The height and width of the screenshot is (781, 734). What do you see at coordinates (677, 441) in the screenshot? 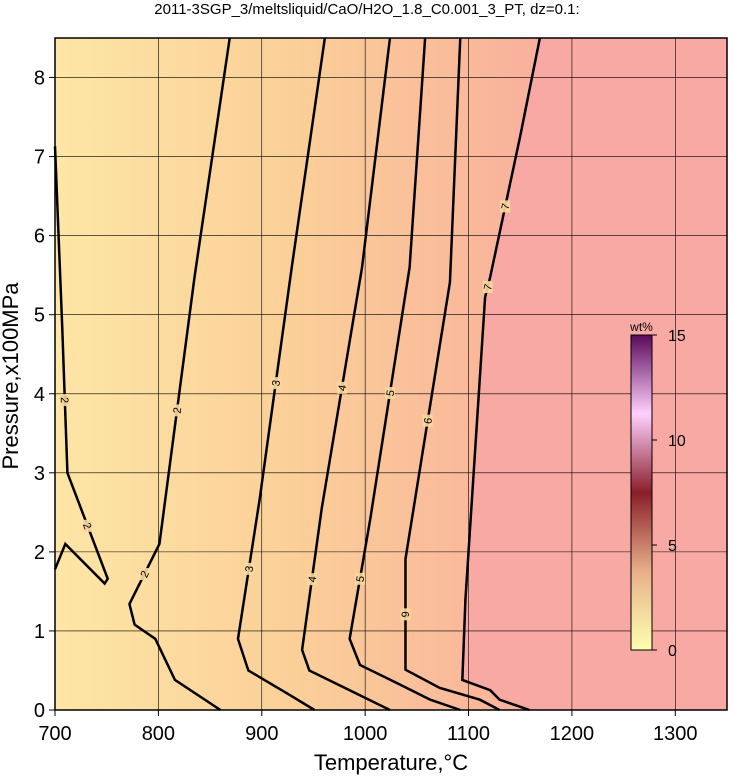
I see `colorbar-tick-label: 10` at bounding box center [677, 441].